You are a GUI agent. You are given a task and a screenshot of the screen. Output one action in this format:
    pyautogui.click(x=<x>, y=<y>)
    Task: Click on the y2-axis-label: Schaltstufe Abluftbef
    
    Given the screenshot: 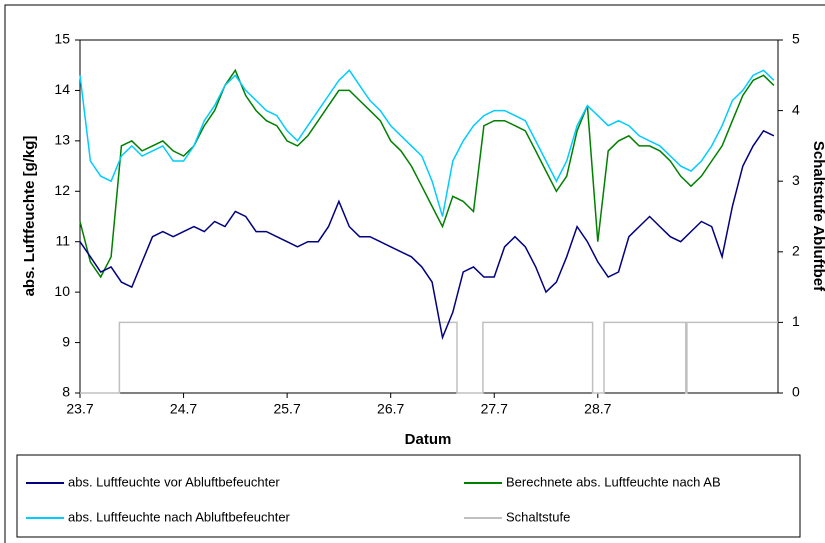 What is the action you would take?
    pyautogui.click(x=817, y=216)
    